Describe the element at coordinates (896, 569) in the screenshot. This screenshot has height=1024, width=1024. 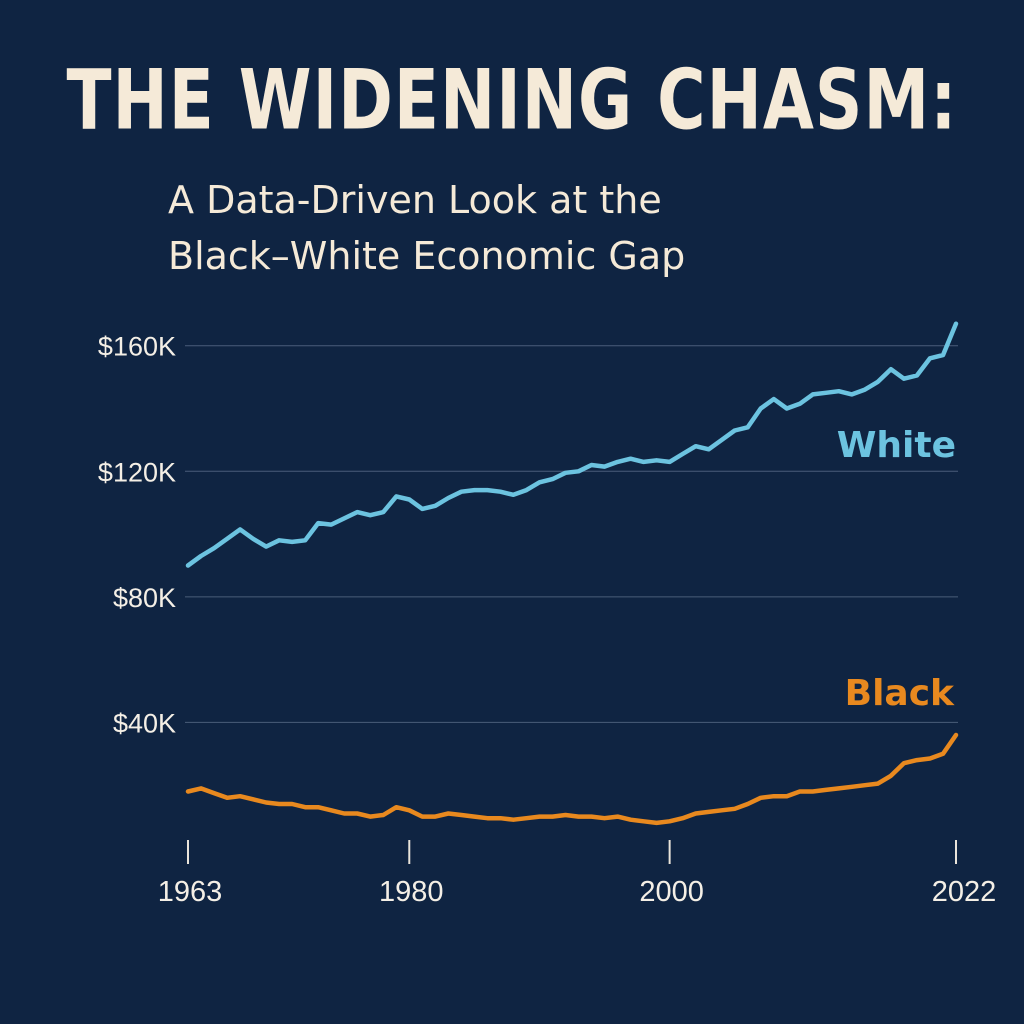
I see `series-labels: White Black` at that location.